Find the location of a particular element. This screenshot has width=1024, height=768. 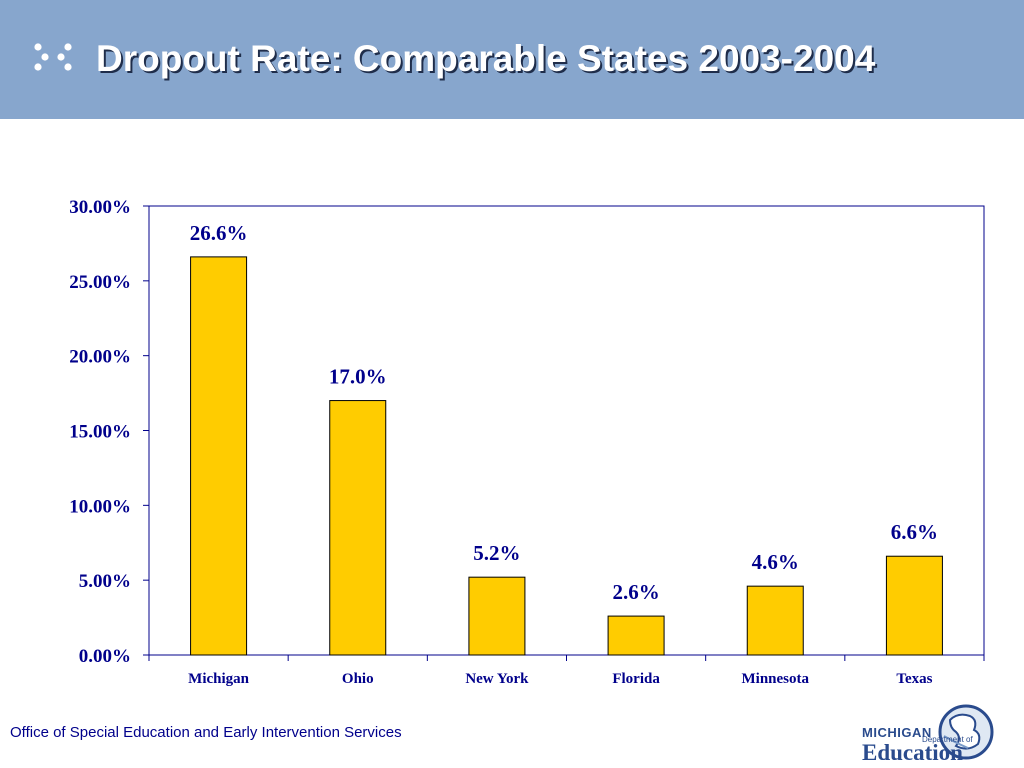

data-label: 2.6% is located at coordinates (635, 592).